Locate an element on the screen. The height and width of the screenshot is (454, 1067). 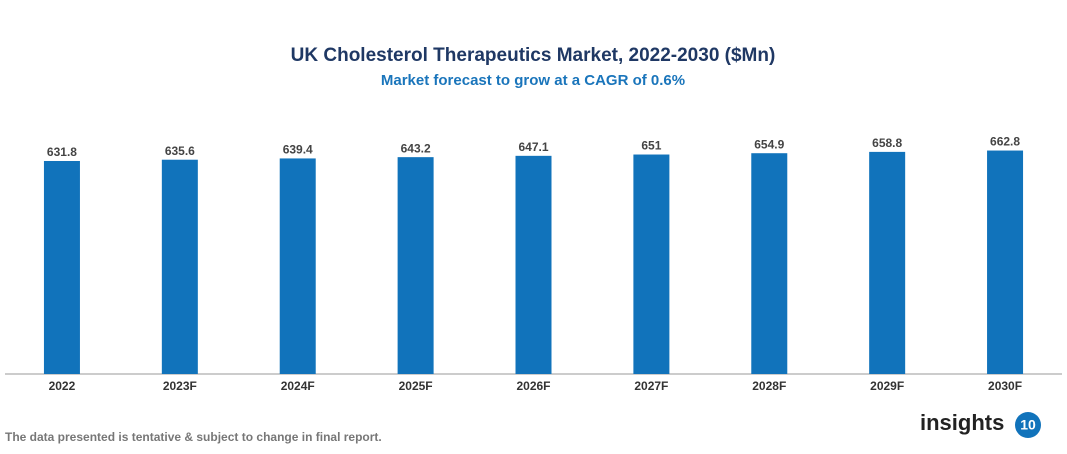
data-label: 662.8 is located at coordinates (1005, 142).